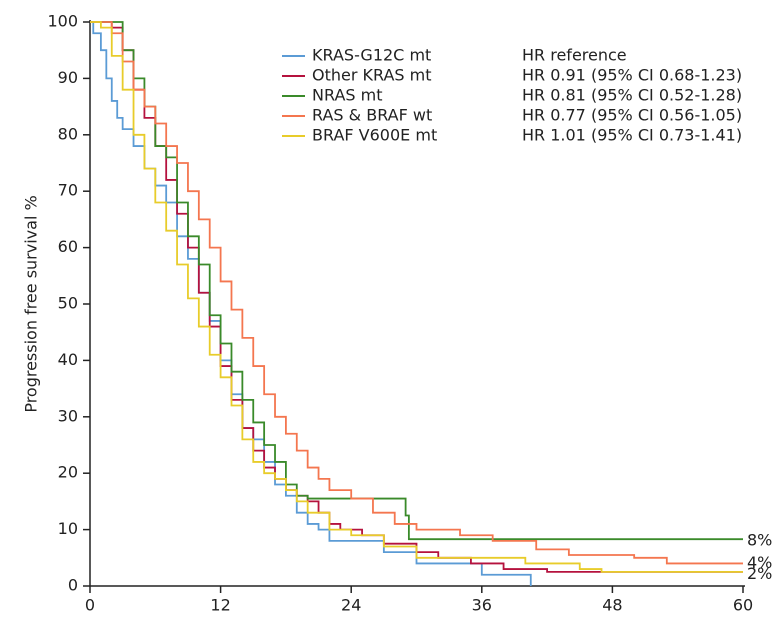 The height and width of the screenshot is (626, 784). What do you see at coordinates (90, 605) in the screenshot?
I see `x-tick-label: 0` at bounding box center [90, 605].